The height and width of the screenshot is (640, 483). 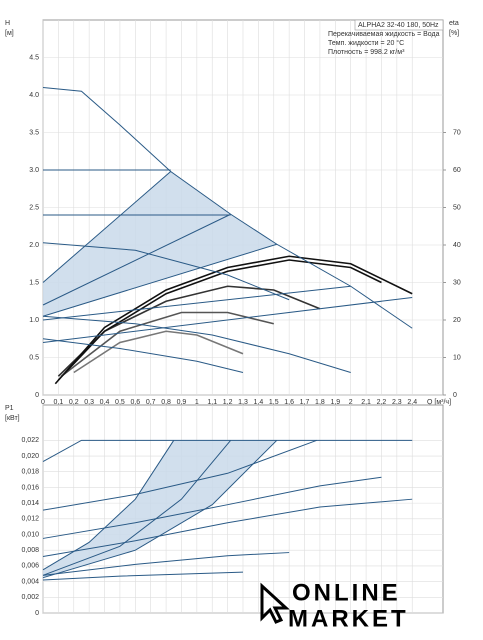 I want to click on info-line: ALPHA2 32-40 180, 50Hz, so click(x=398, y=25).